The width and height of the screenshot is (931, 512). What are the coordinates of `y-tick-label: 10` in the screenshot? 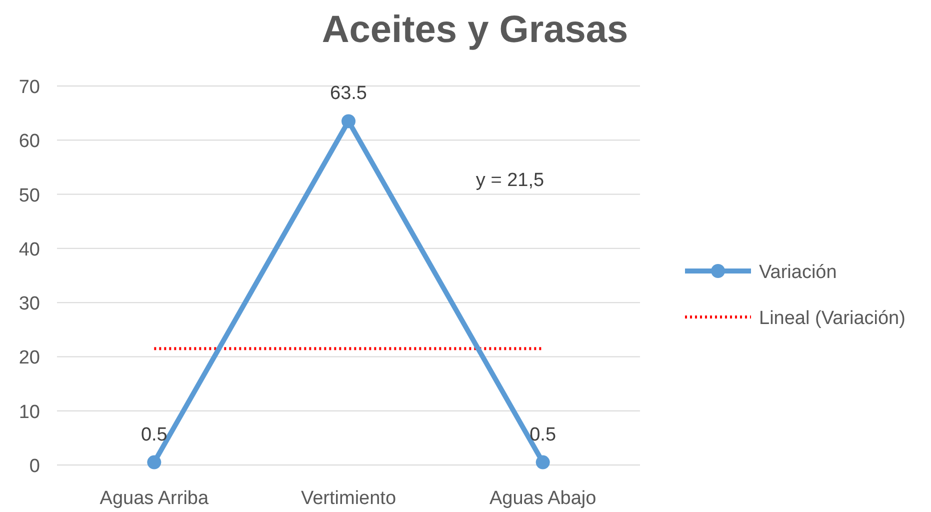 It's located at (29, 412).